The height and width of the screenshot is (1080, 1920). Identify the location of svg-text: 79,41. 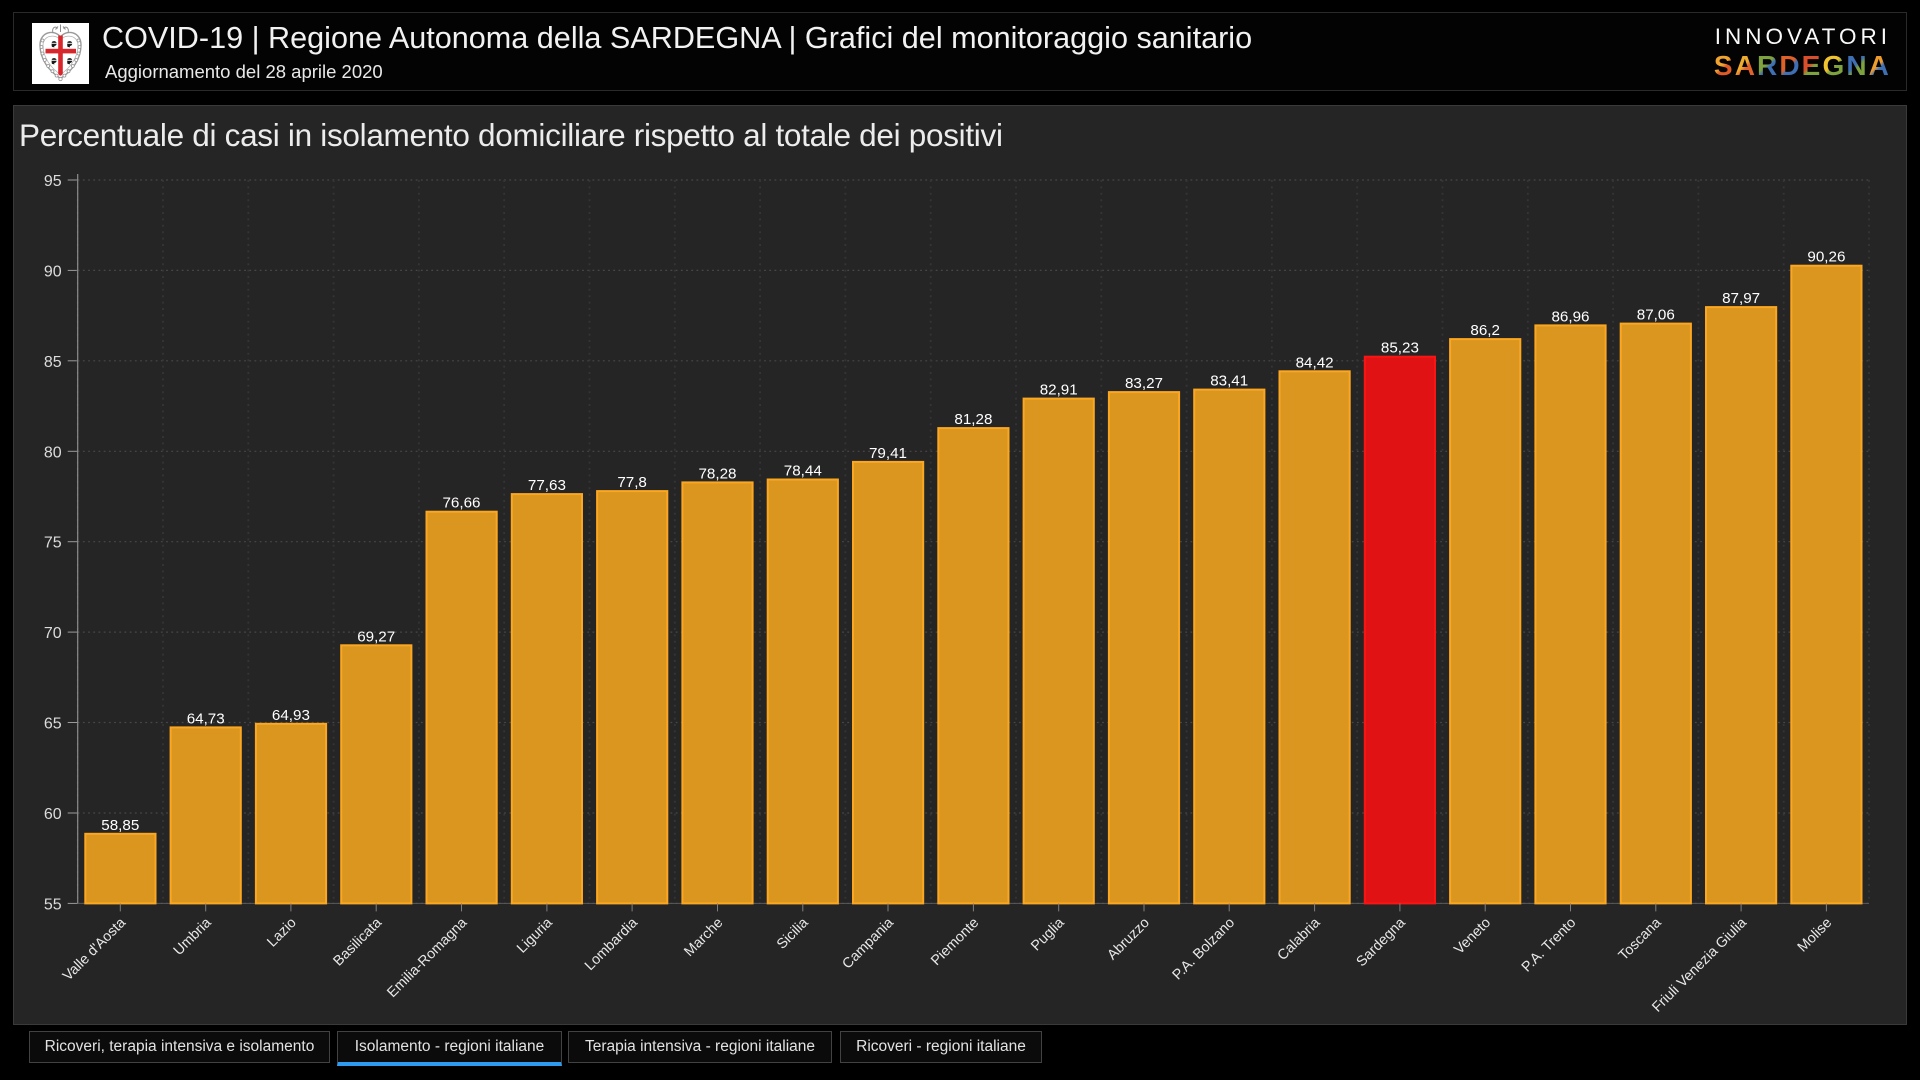
(888, 453).